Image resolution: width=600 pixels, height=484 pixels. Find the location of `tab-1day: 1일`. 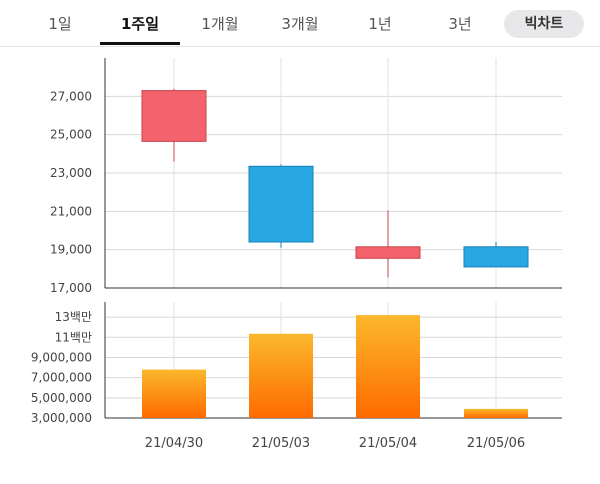

tab-1day: 1일 is located at coordinates (60, 24).